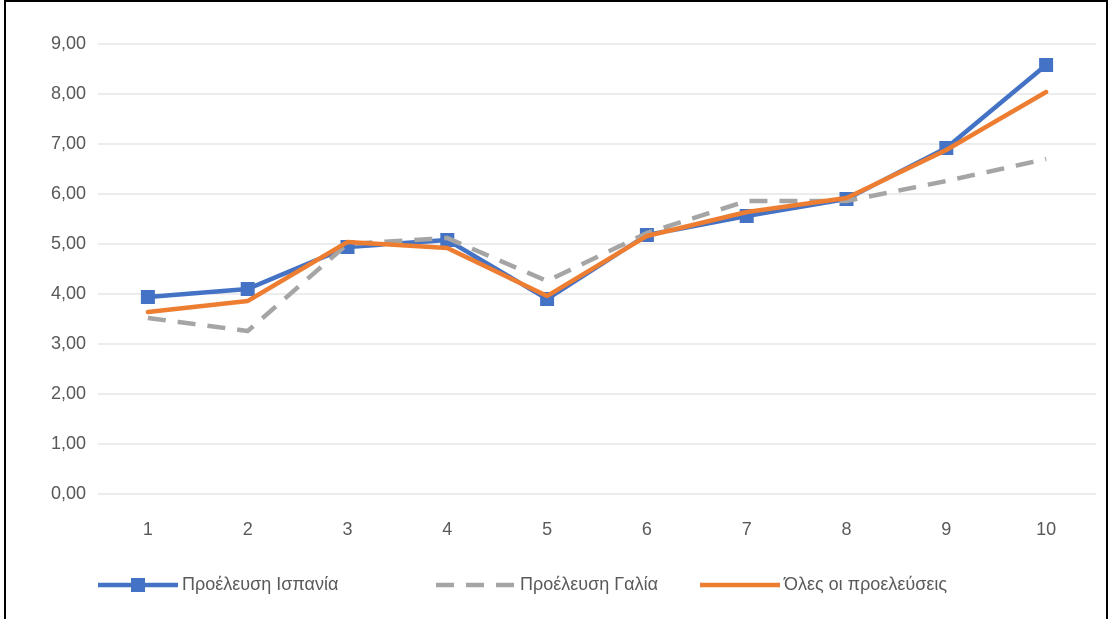 The image size is (1111, 619). Describe the element at coordinates (68, 43) in the screenshot. I see `y-tick-label: 9,00` at that location.